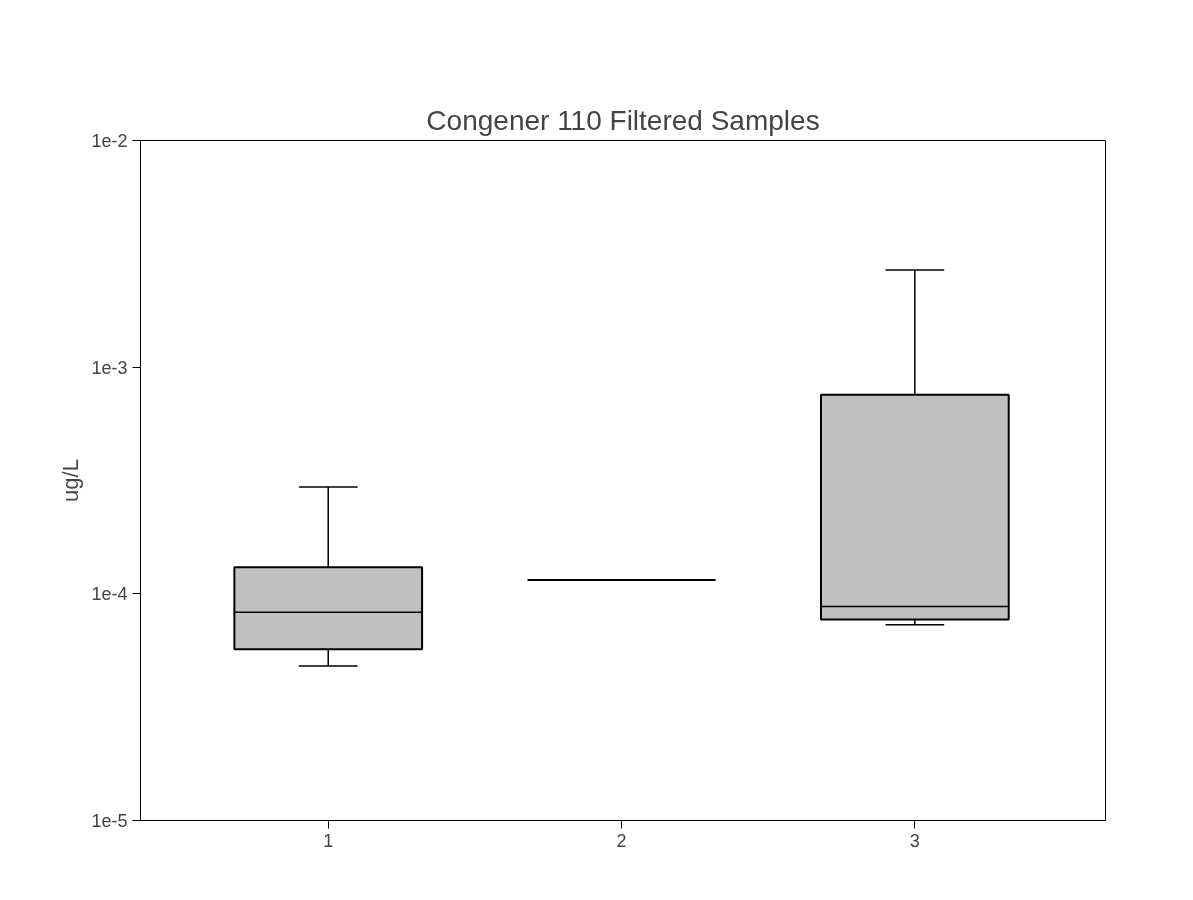  What do you see at coordinates (328, 840) in the screenshot?
I see `x-tick-label: 1` at bounding box center [328, 840].